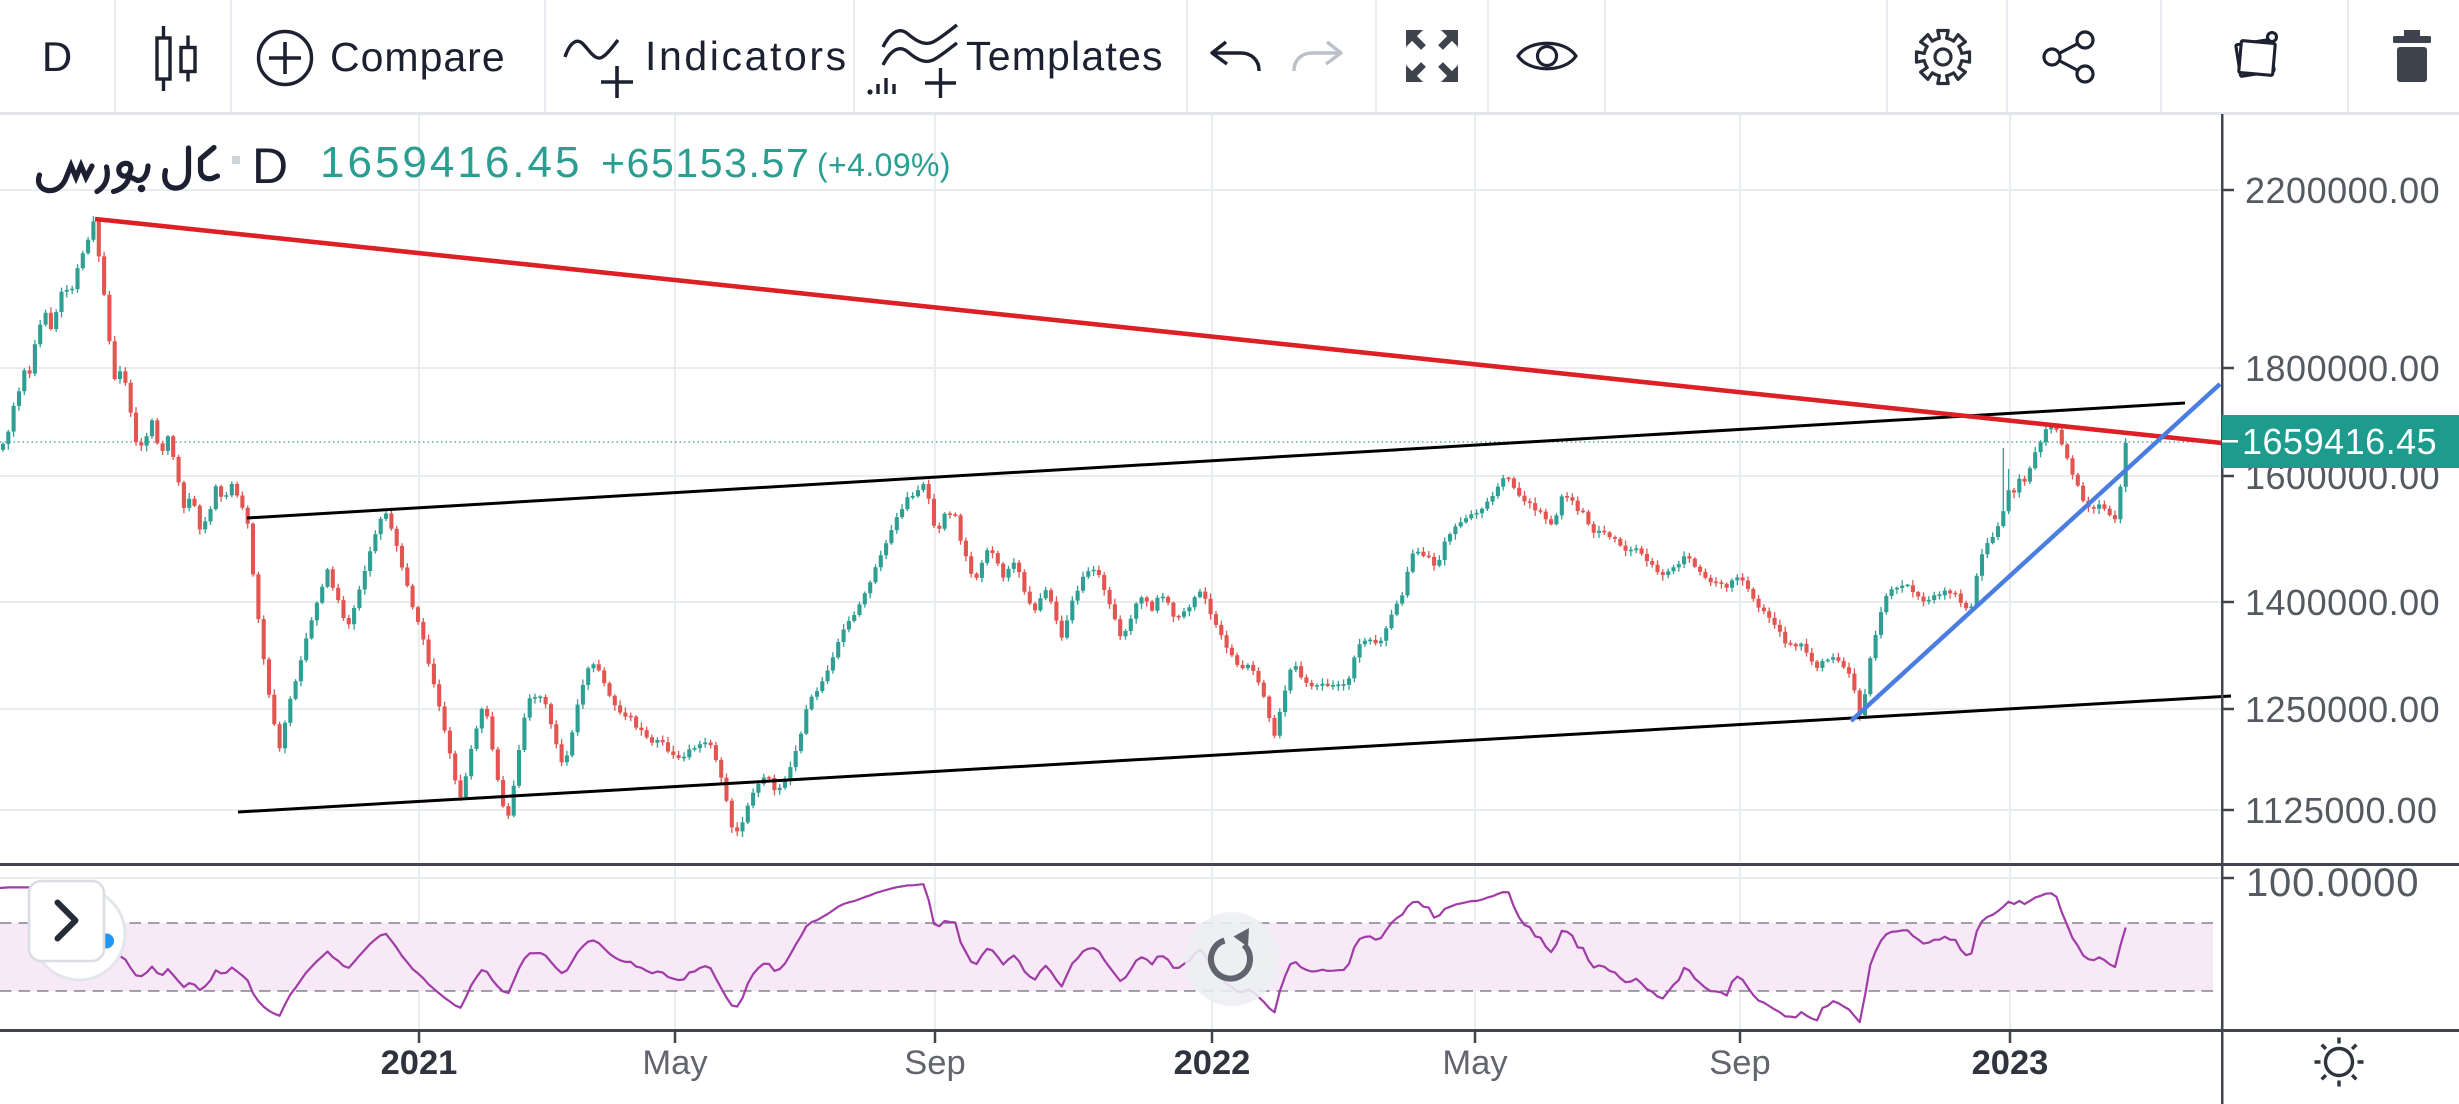 Image resolution: width=2459 pixels, height=1104 pixels. Describe the element at coordinates (2342, 368) in the screenshot. I see `svg-text: 1800000.00` at that location.